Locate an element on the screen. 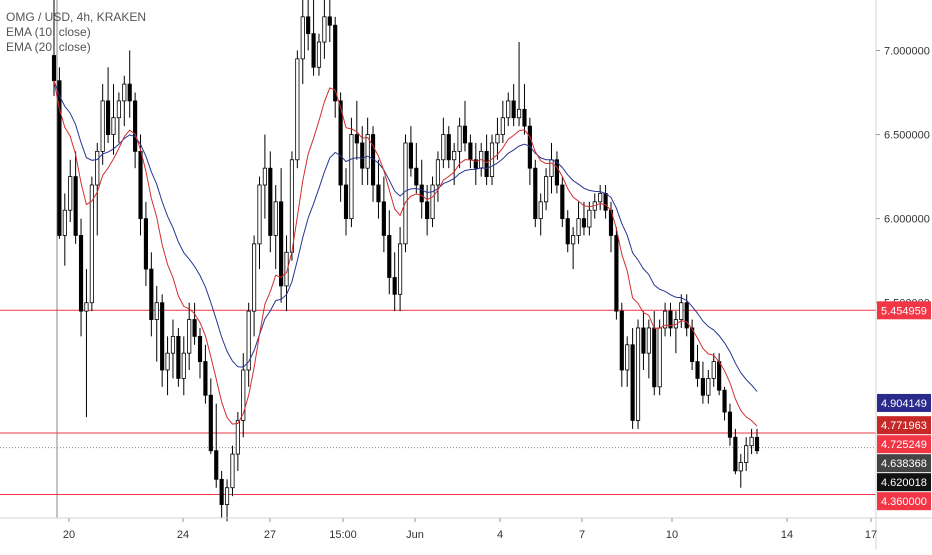  x-tick-label: 20 is located at coordinates (69, 535).